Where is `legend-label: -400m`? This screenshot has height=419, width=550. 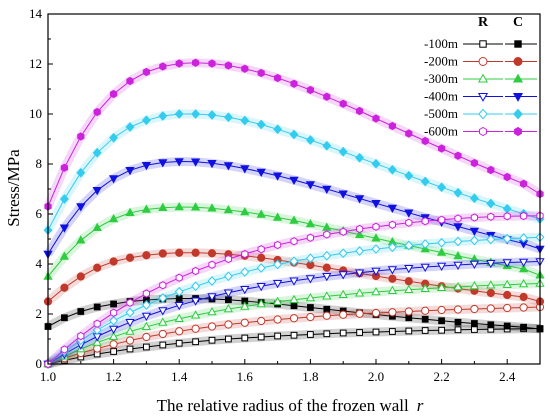 legend-label: -400m is located at coordinates (441, 96).